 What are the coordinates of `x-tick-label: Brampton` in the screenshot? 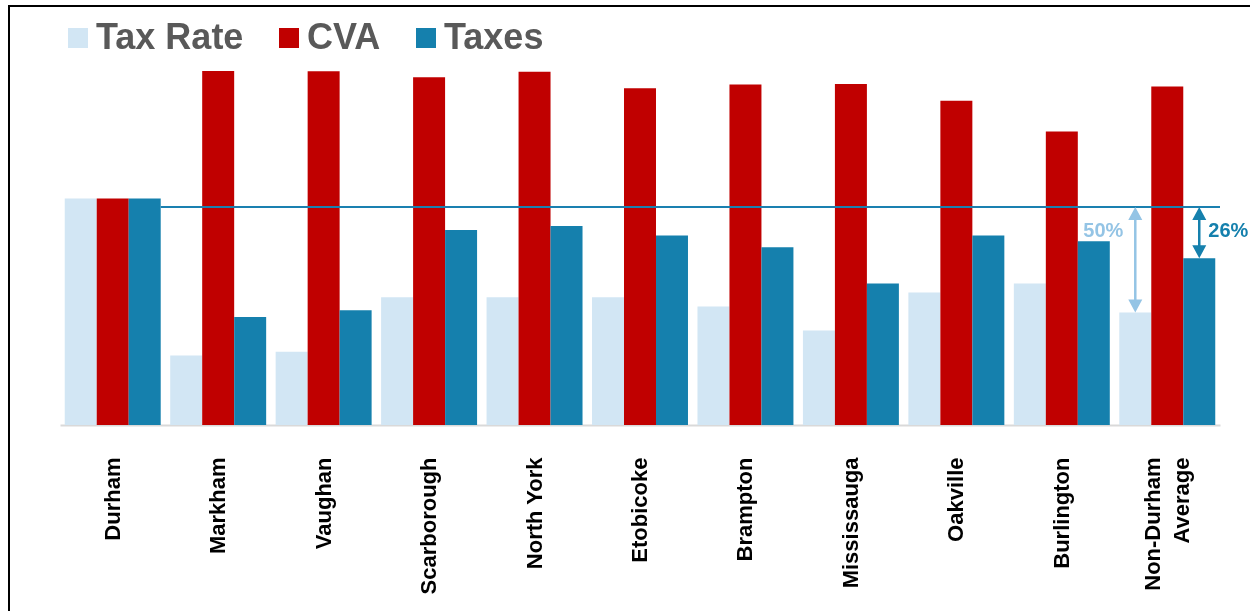 It's located at (745, 509).